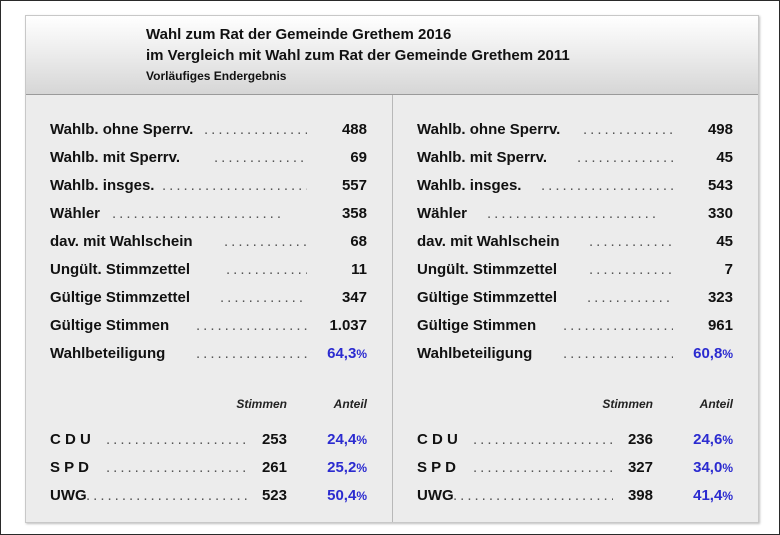  I want to click on stat-value: 543, so click(720, 185).